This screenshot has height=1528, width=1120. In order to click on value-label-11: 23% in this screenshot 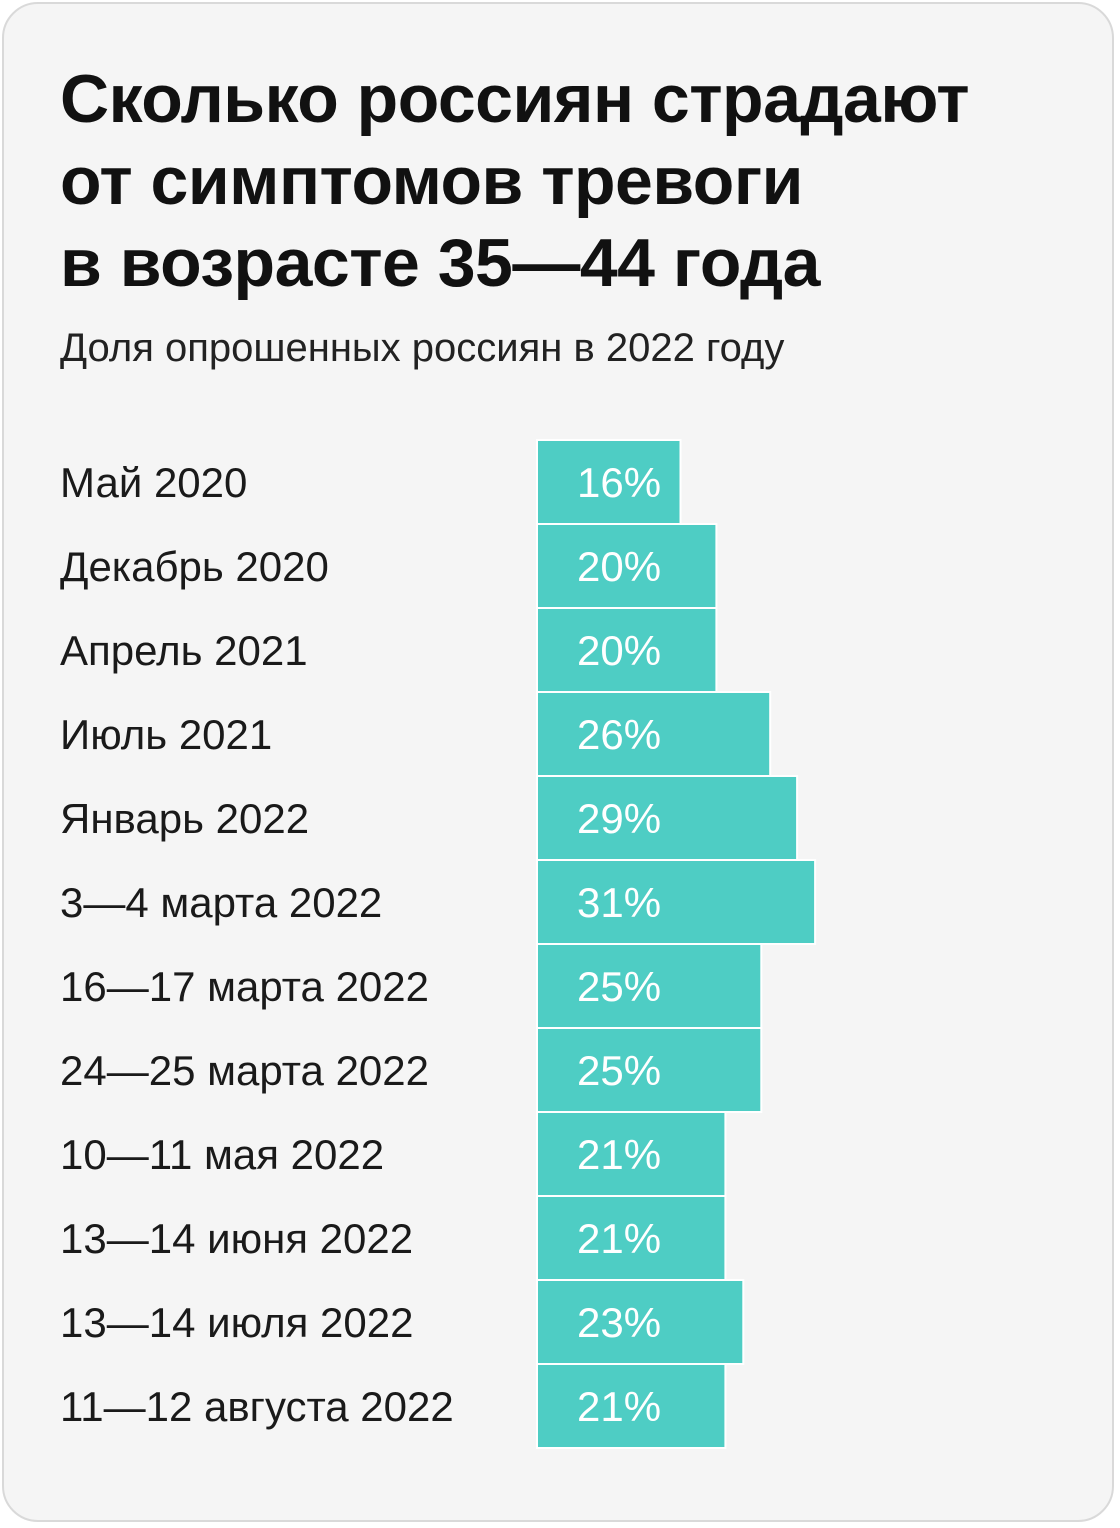, I will do `click(619, 1322)`.